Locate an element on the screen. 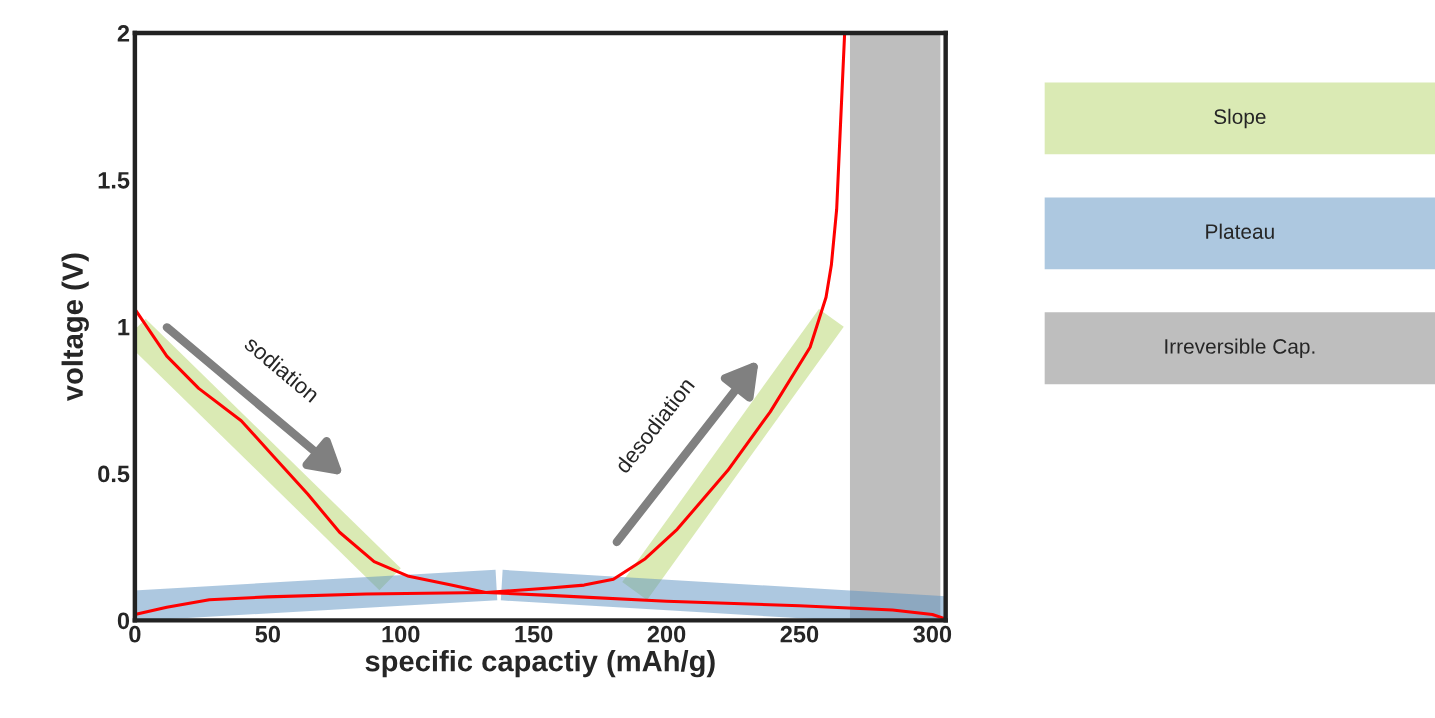  x-tick-label: 150 is located at coordinates (534, 634).